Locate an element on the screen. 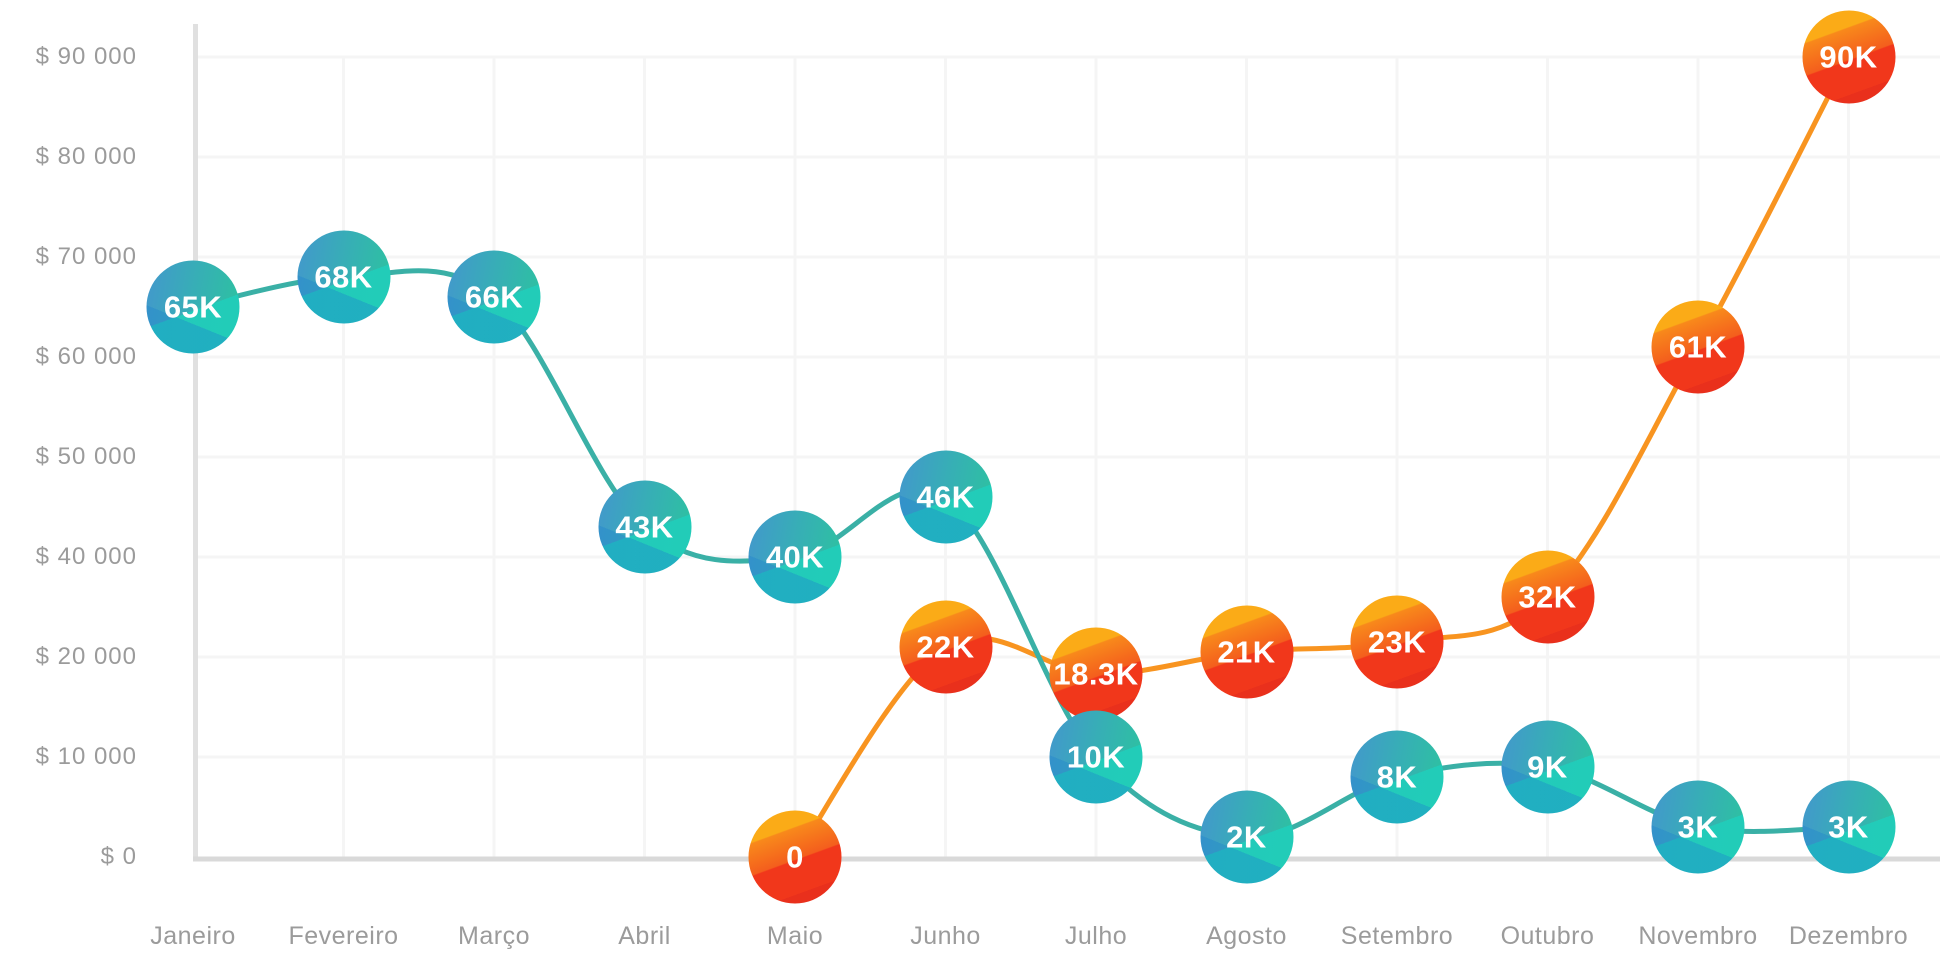  data-point-65k: 65K is located at coordinates (193, 307).